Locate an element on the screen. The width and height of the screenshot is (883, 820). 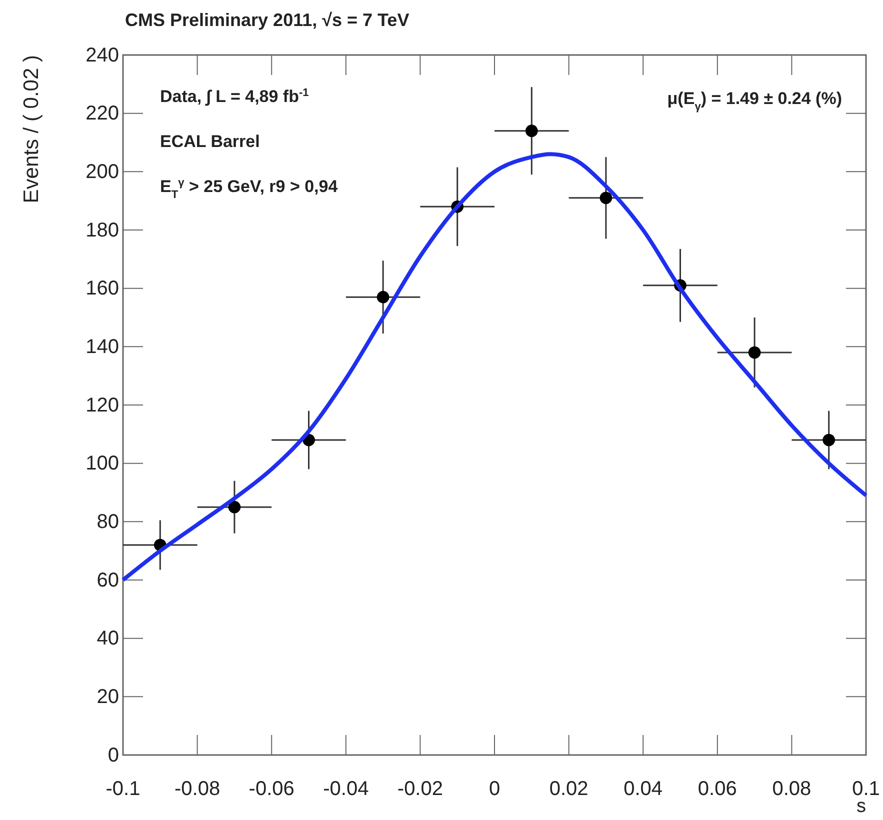
y-tick-label: 160 is located at coordinates (102, 289).